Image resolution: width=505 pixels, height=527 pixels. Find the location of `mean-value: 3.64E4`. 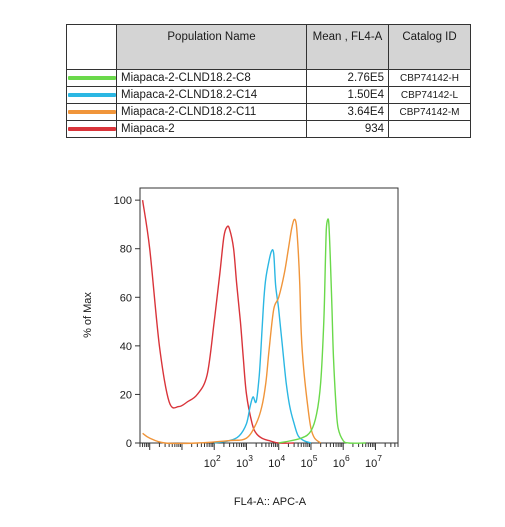

mean-value: 3.64E4 is located at coordinates (347, 112).